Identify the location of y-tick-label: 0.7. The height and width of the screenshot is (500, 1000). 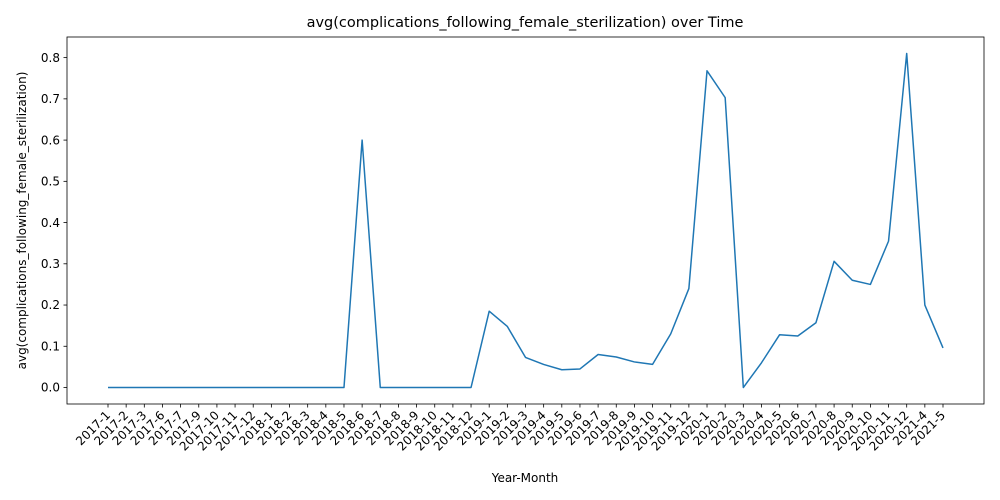
(50, 99).